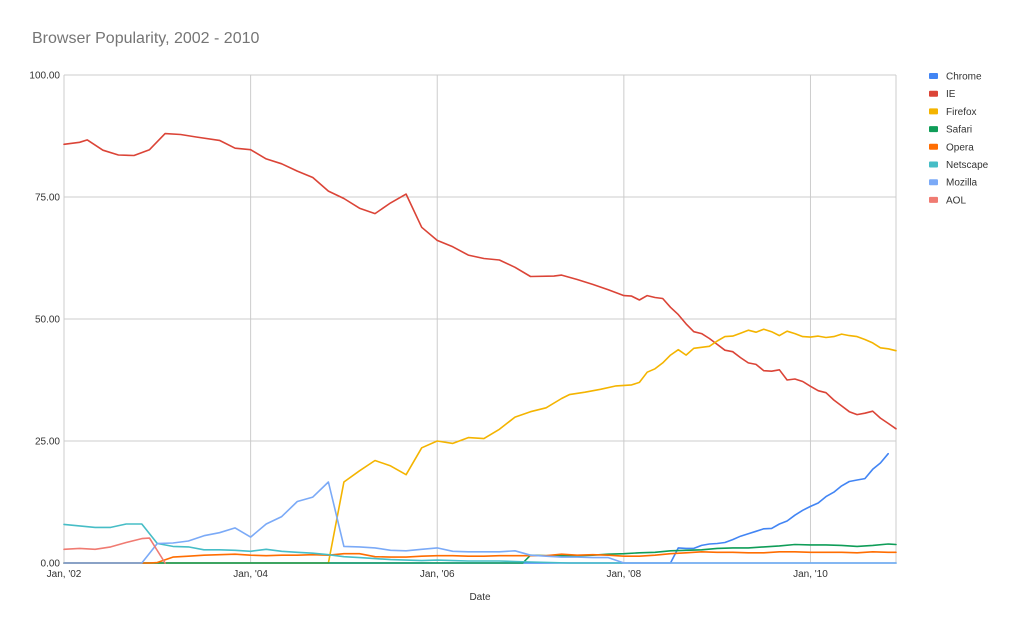 The height and width of the screenshot is (633, 1024). What do you see at coordinates (933, 93) in the screenshot?
I see `legend-swatch-ie` at bounding box center [933, 93].